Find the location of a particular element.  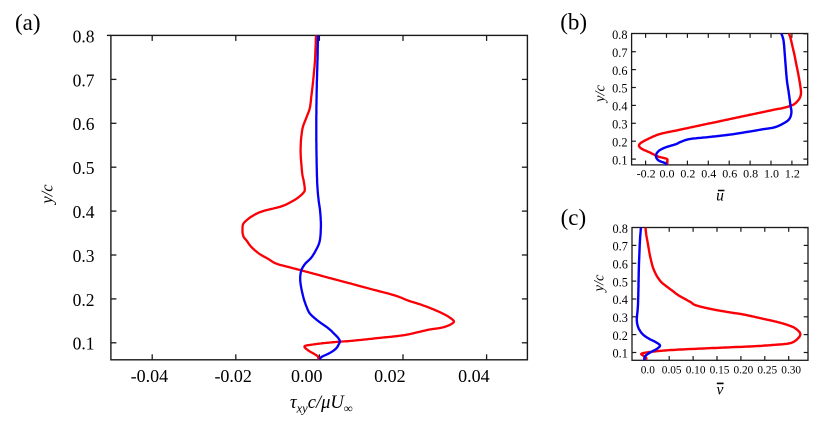

svg-text: 0.00 is located at coordinates (307, 376).